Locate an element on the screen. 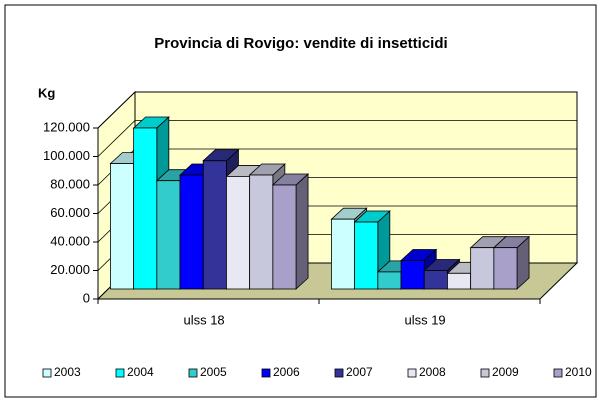  y-tick-label: 120.000 is located at coordinates (66, 126).